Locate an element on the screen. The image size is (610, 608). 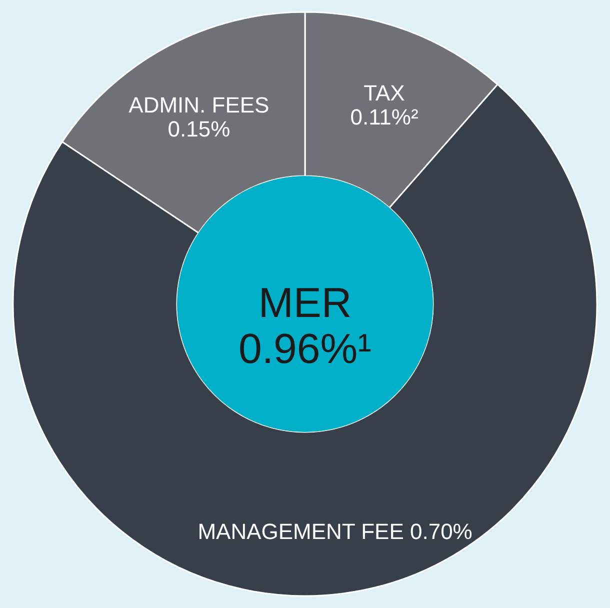
data-label: 0.11%² is located at coordinates (384, 117).